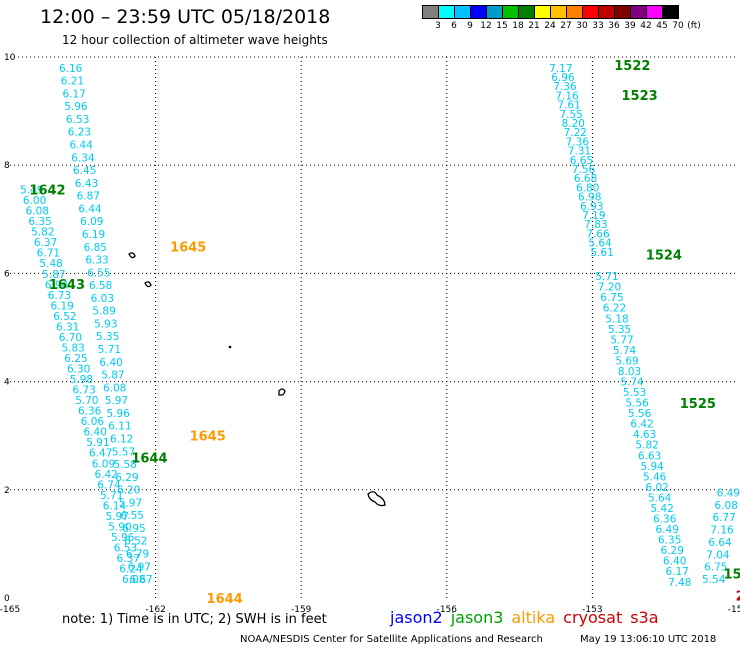  Describe the element at coordinates (109, 485) in the screenshot. I see `wave-height-label: 6.74` at that location.